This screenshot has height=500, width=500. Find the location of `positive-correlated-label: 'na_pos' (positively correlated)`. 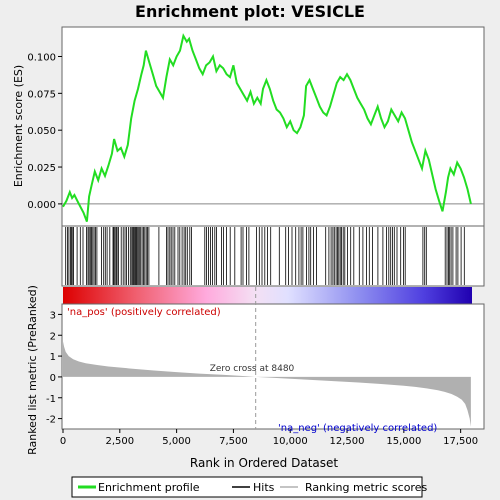

positive-correlated-label: 'na_pos' (positively correlated) is located at coordinates (144, 312).